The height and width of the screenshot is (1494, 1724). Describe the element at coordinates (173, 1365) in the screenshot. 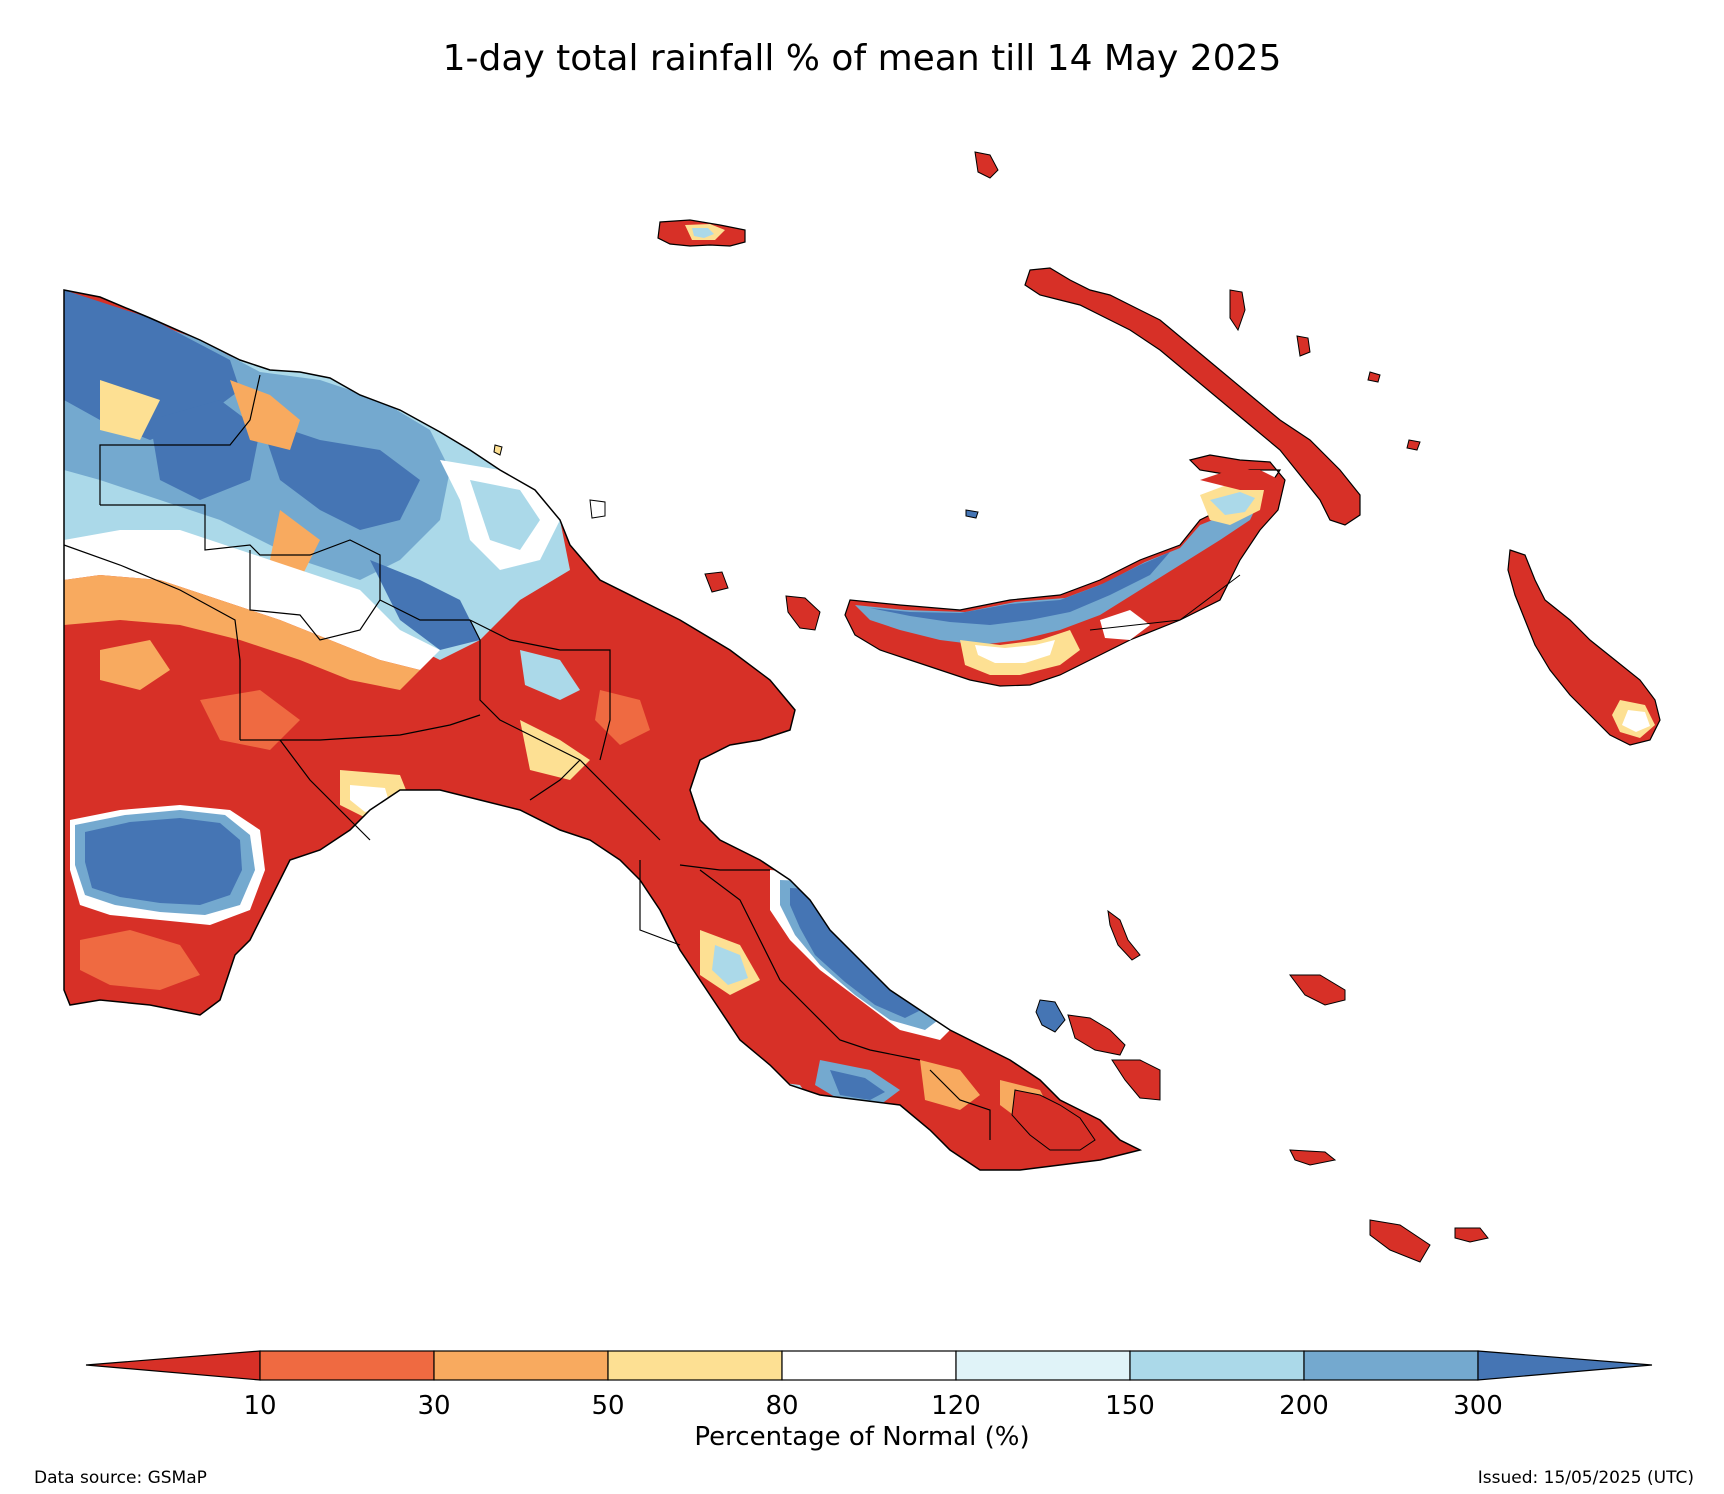

I see `colorbar-extend-low` at that location.